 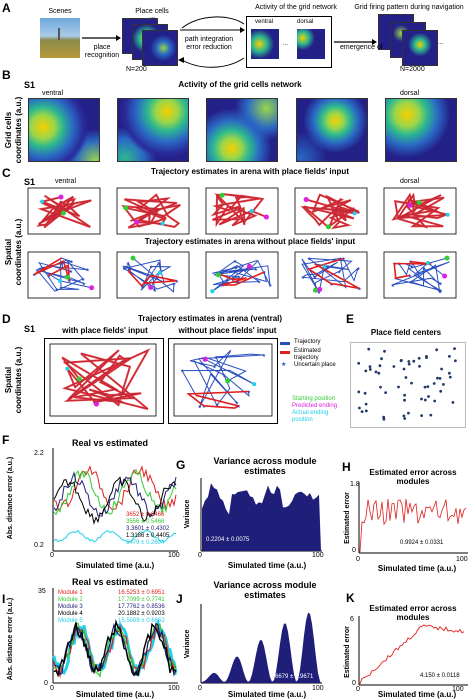 What do you see at coordinates (420, 211) in the screenshot?
I see `c-with-5-frame` at bounding box center [420, 211].